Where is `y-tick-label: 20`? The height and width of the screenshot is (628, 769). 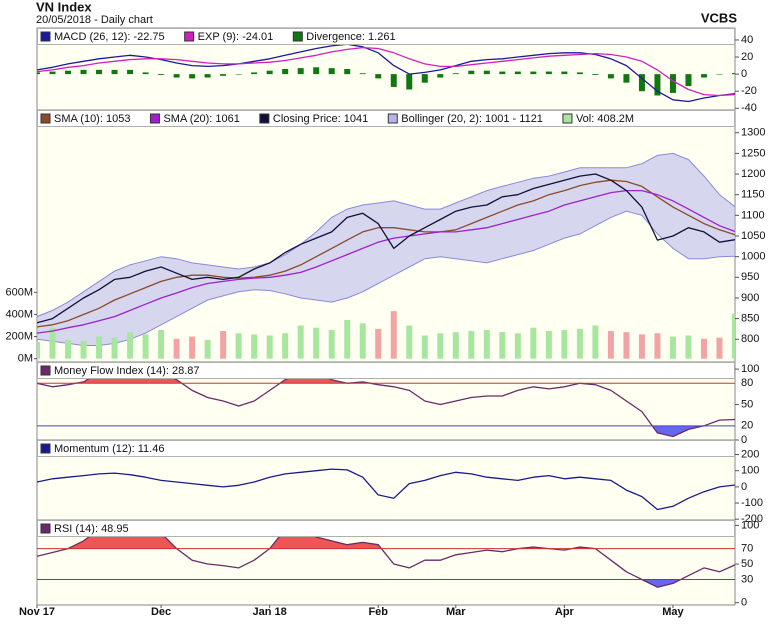 y-tick-label: 20 is located at coordinates (747, 57).